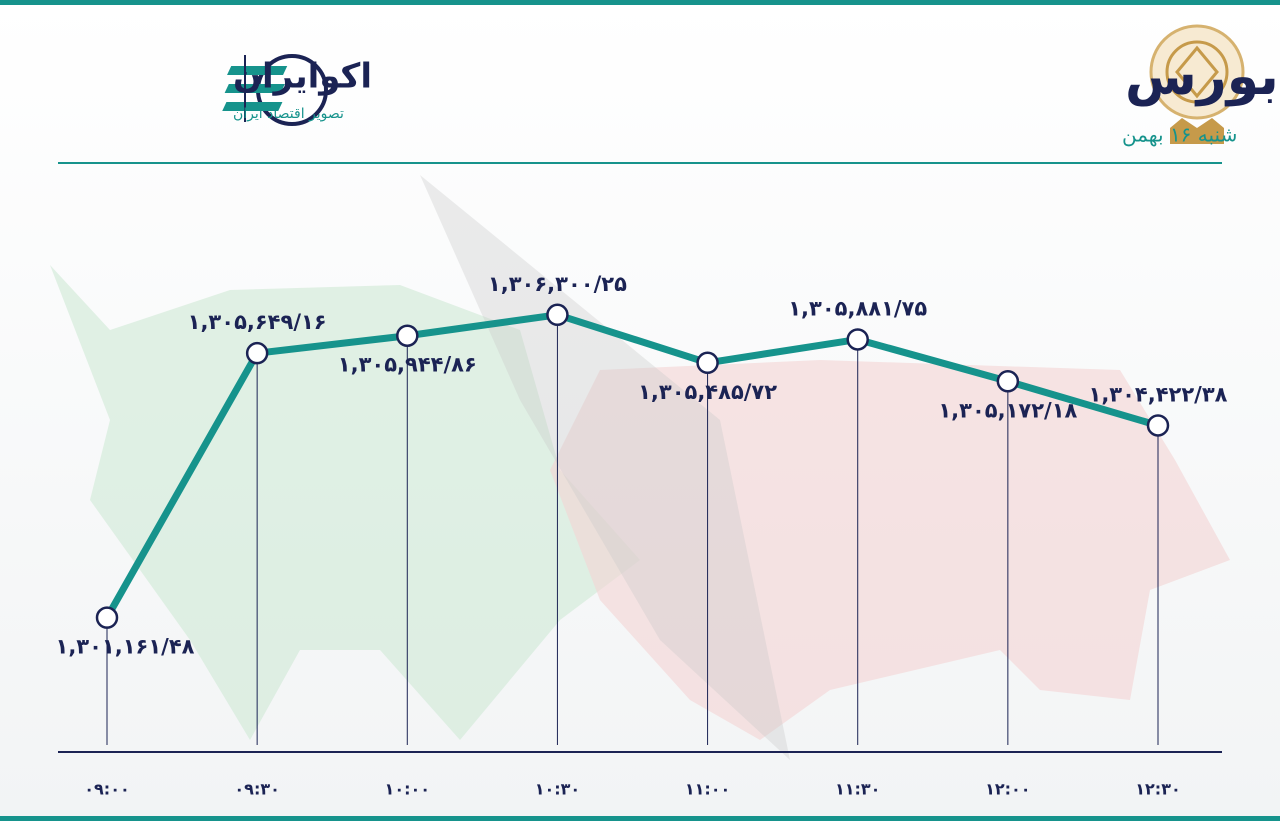 This screenshot has width=1280, height=821. I want to click on top-border, so click(640, 2).